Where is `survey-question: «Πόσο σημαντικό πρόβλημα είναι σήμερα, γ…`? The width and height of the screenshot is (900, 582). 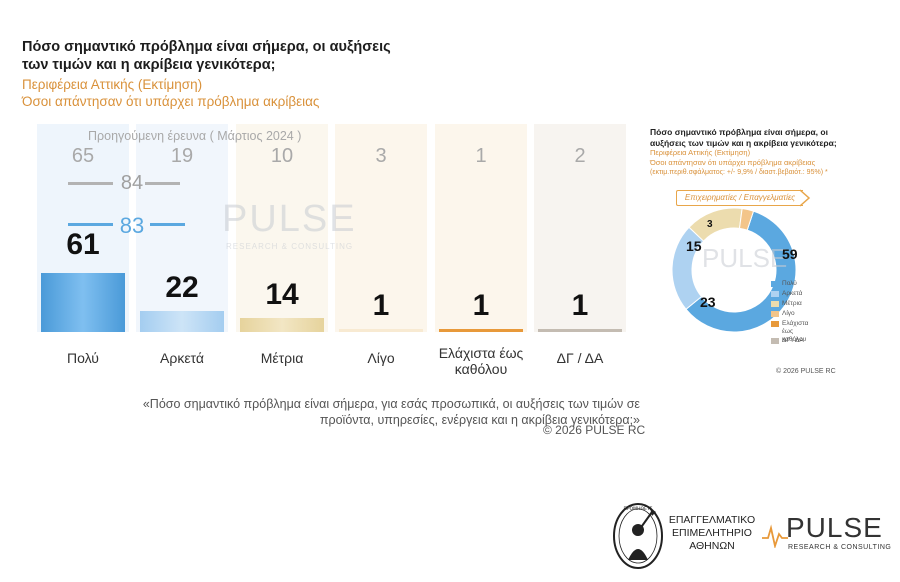 survey-question: «Πόσο σημαντικό πρόβλημα είναι σήμερα, γ… is located at coordinates (391, 412).